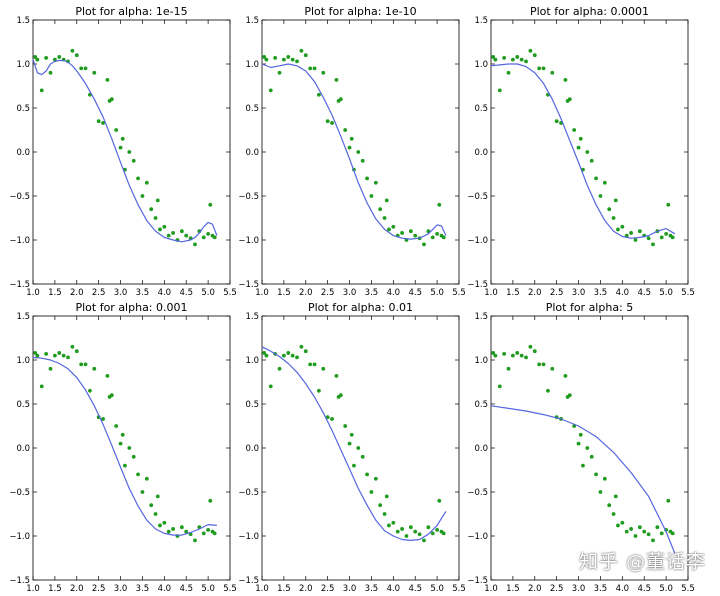 This screenshot has width=720, height=596. Describe the element at coordinates (306, 589) in the screenshot. I see `x-tick-label: 2.0` at that location.